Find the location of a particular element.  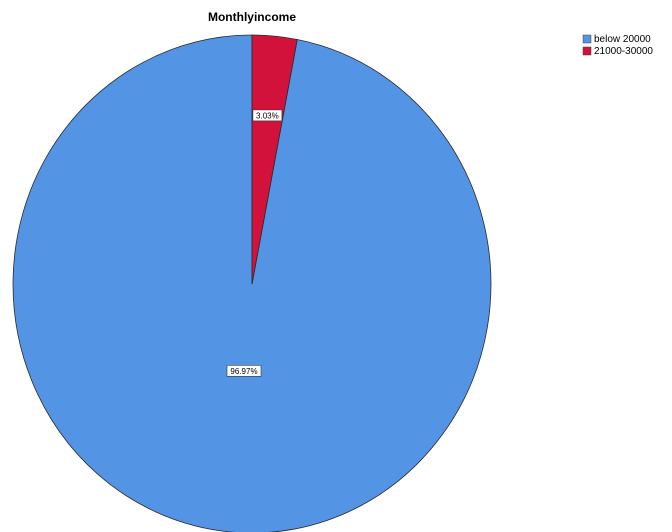

slice-label-21000-30000: 3.03% is located at coordinates (267, 115).